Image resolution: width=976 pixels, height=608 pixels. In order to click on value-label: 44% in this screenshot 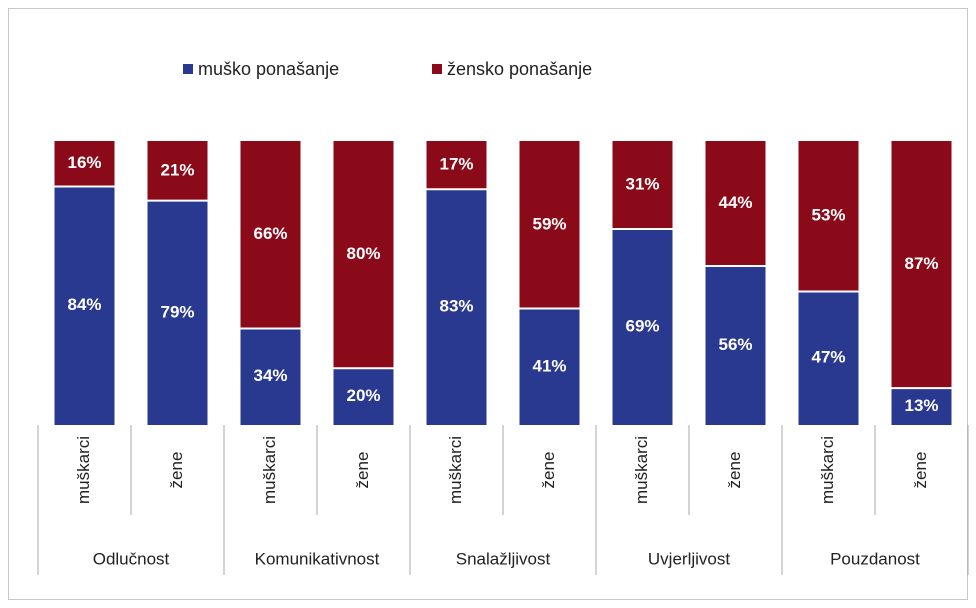, I will do `click(735, 202)`.